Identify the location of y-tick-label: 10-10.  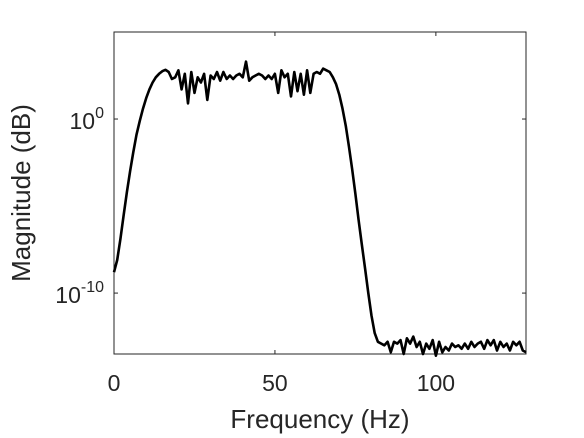
(79, 293).